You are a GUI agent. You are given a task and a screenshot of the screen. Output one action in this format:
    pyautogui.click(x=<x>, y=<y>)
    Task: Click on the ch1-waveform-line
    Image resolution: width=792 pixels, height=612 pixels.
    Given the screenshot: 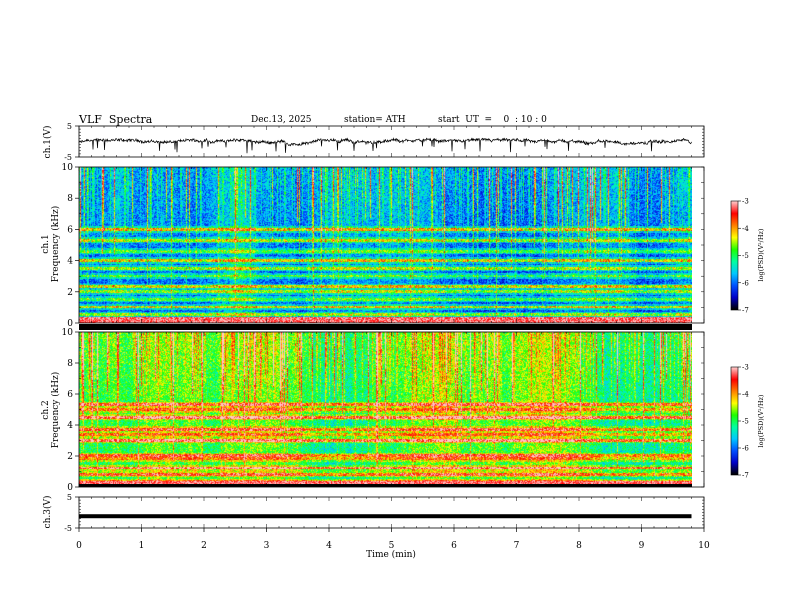 What is the action you would take?
    pyautogui.click(x=385, y=145)
    